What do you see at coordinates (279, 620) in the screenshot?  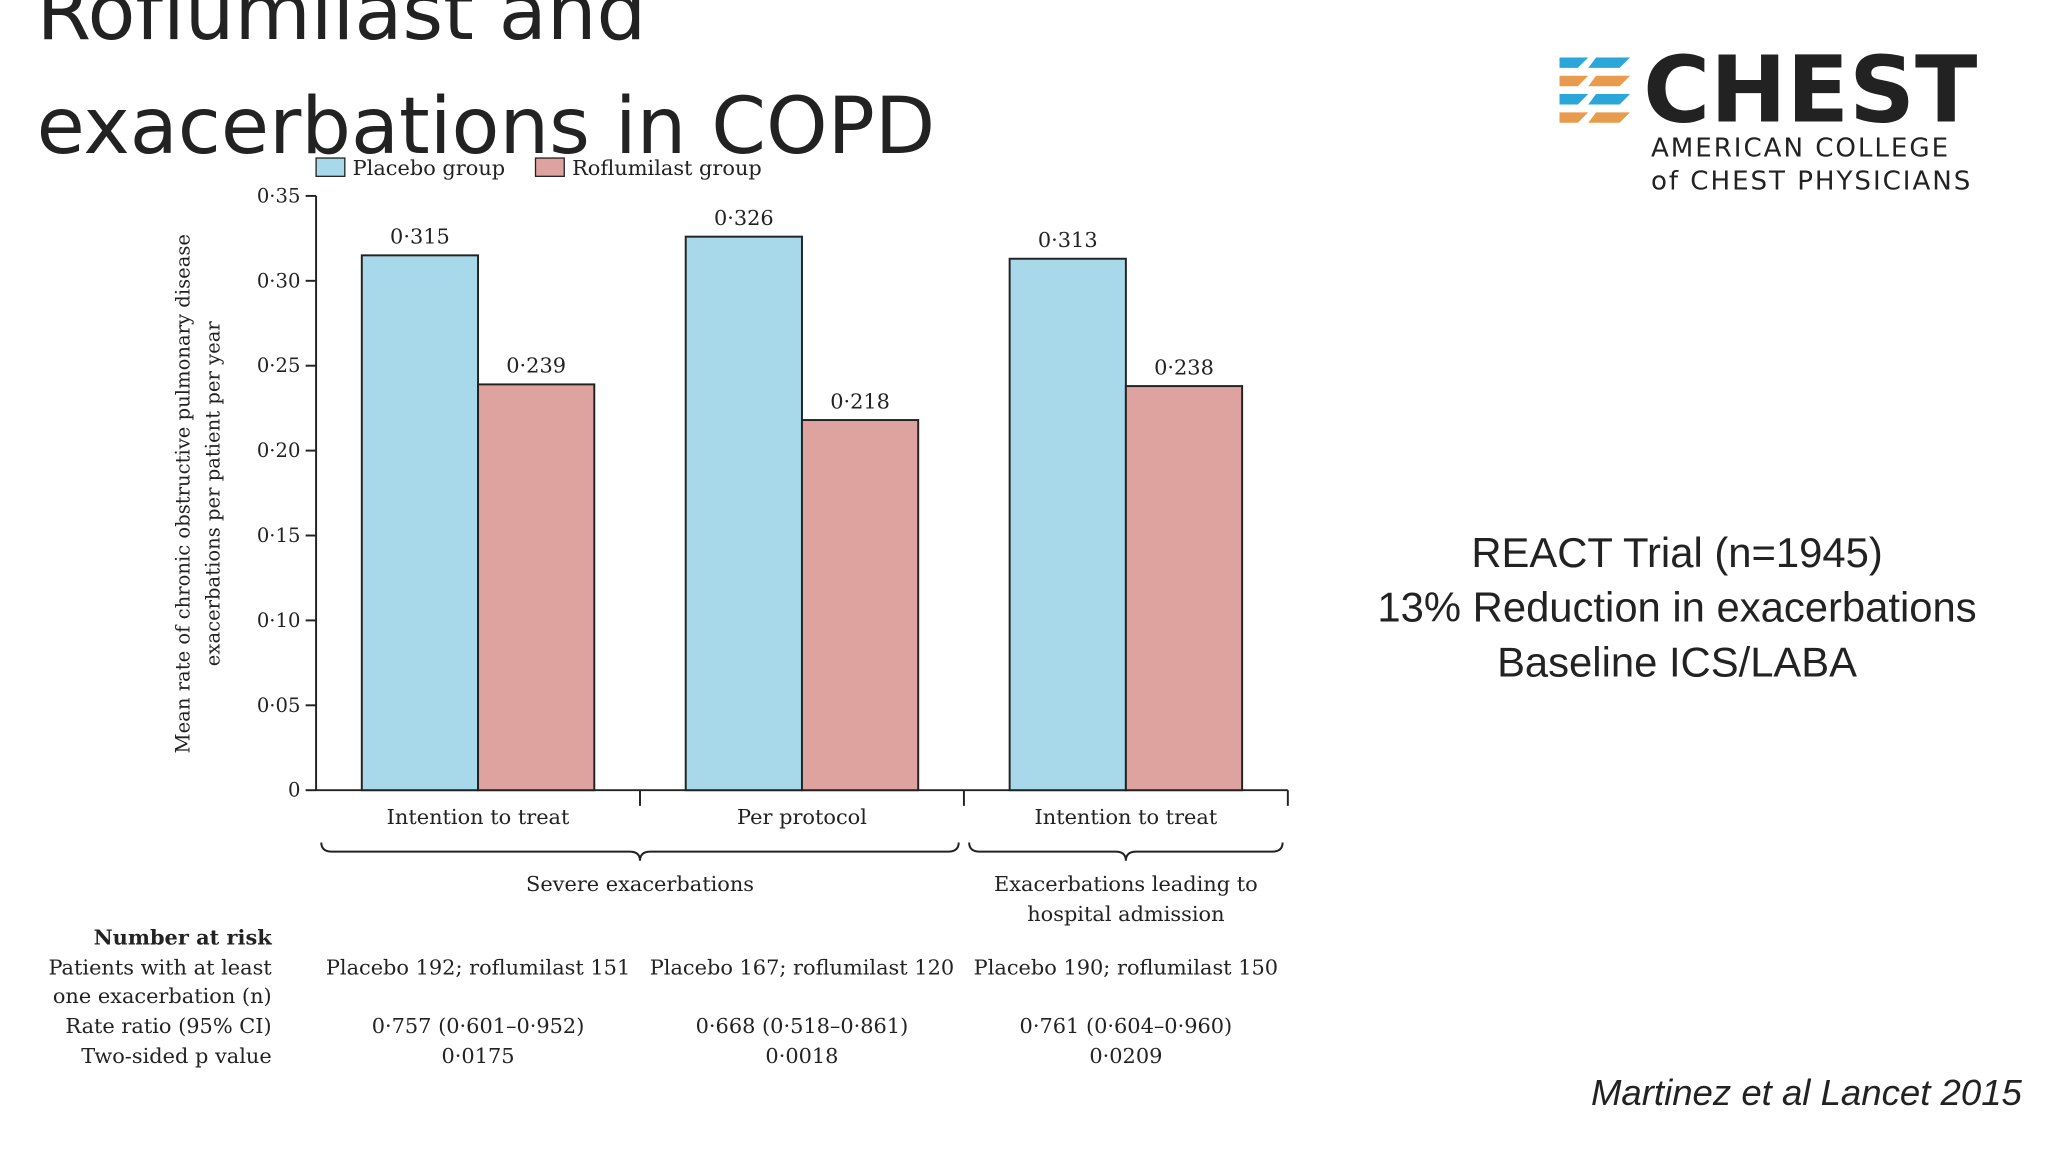 I see `y-tick-label: 0·10` at bounding box center [279, 620].